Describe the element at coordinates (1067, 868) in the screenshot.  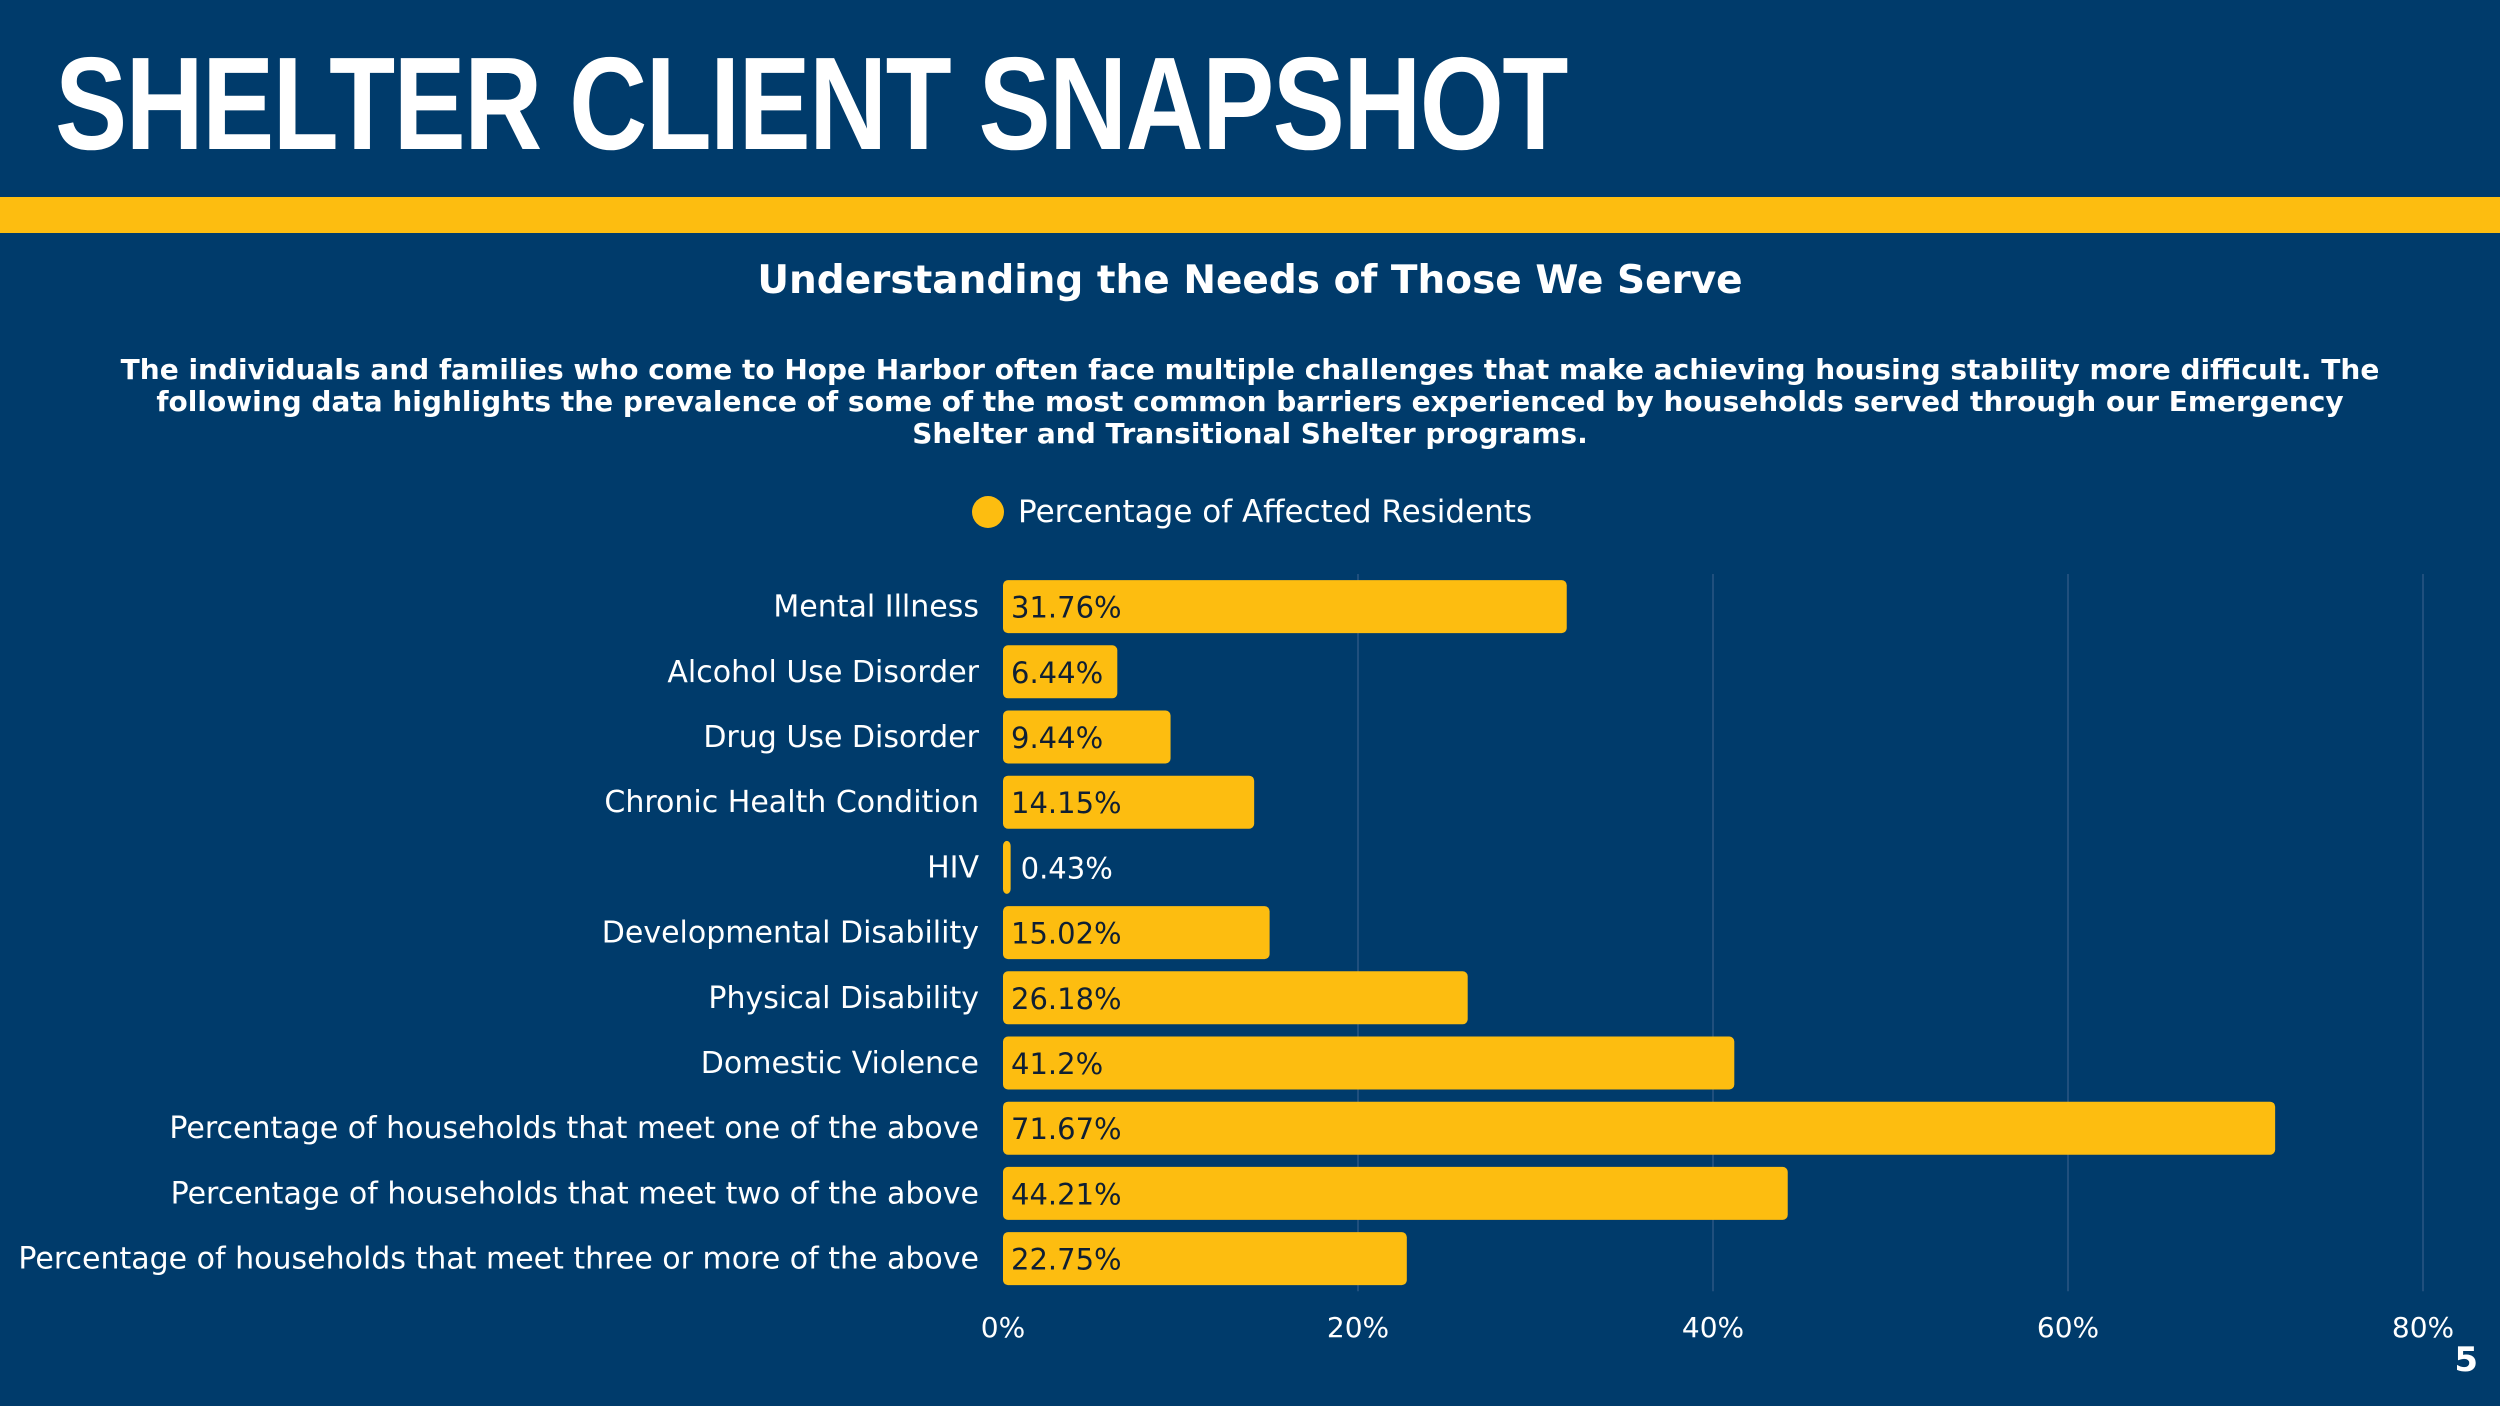
I see `data-label: 0.43%` at that location.